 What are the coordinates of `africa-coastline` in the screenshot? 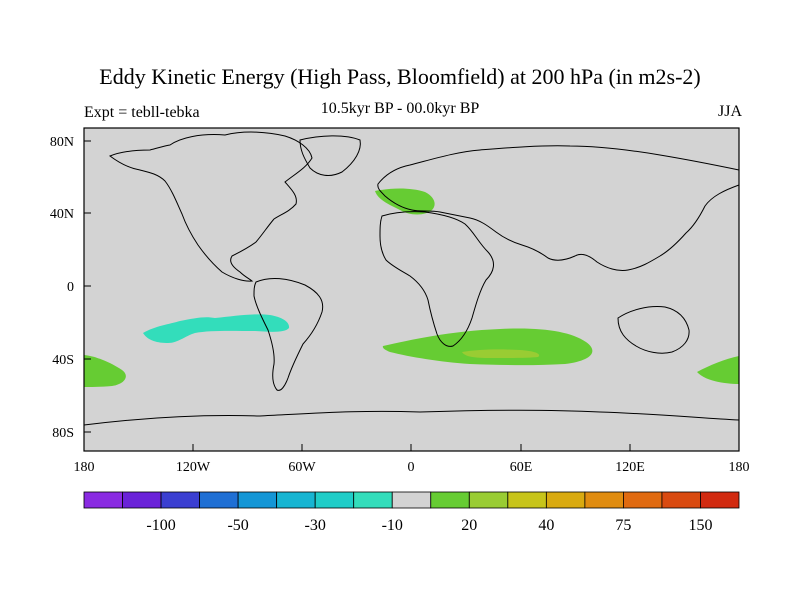 It's located at (436, 279).